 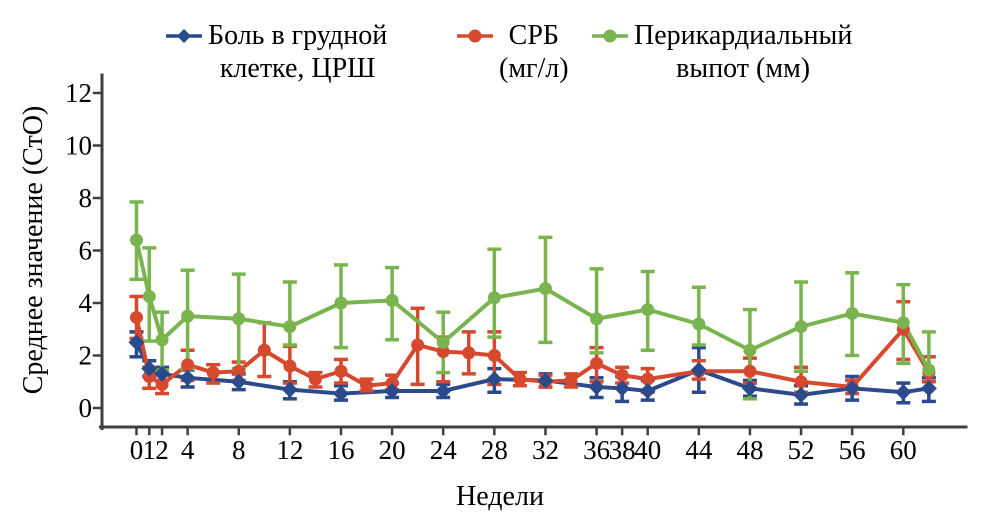 I want to click on effusion-legend-label-line2: выпот (мм), so click(x=743, y=68).